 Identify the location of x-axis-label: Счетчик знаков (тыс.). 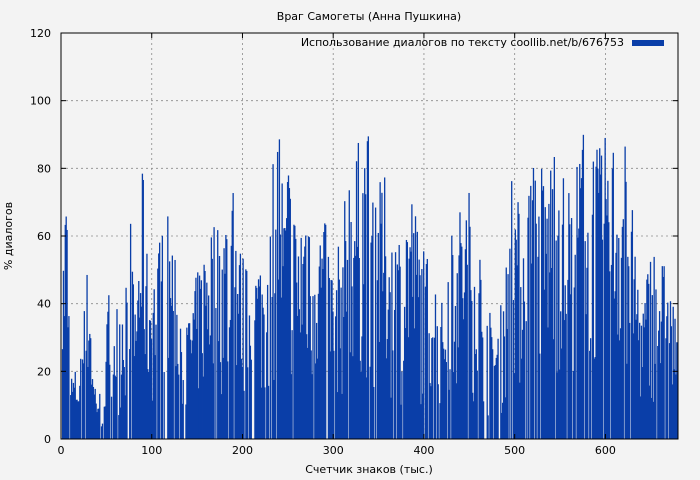
(369, 469).